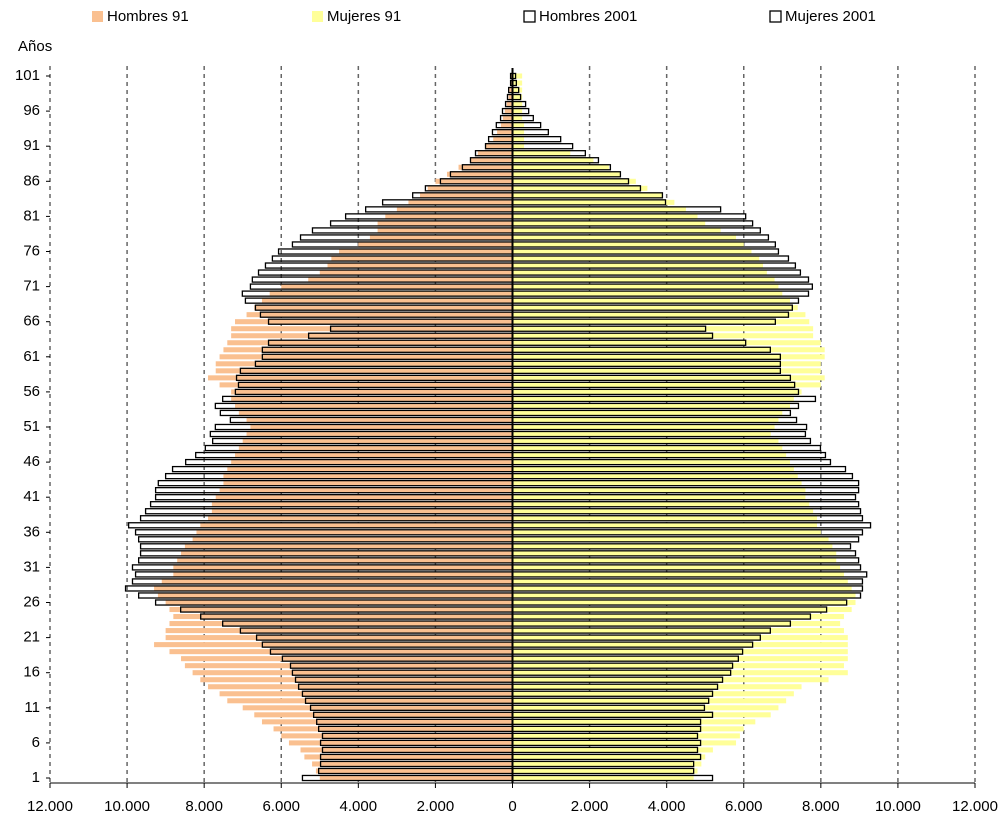 The image size is (1006, 825). I want to click on y-tick-label: 1, so click(36, 777).